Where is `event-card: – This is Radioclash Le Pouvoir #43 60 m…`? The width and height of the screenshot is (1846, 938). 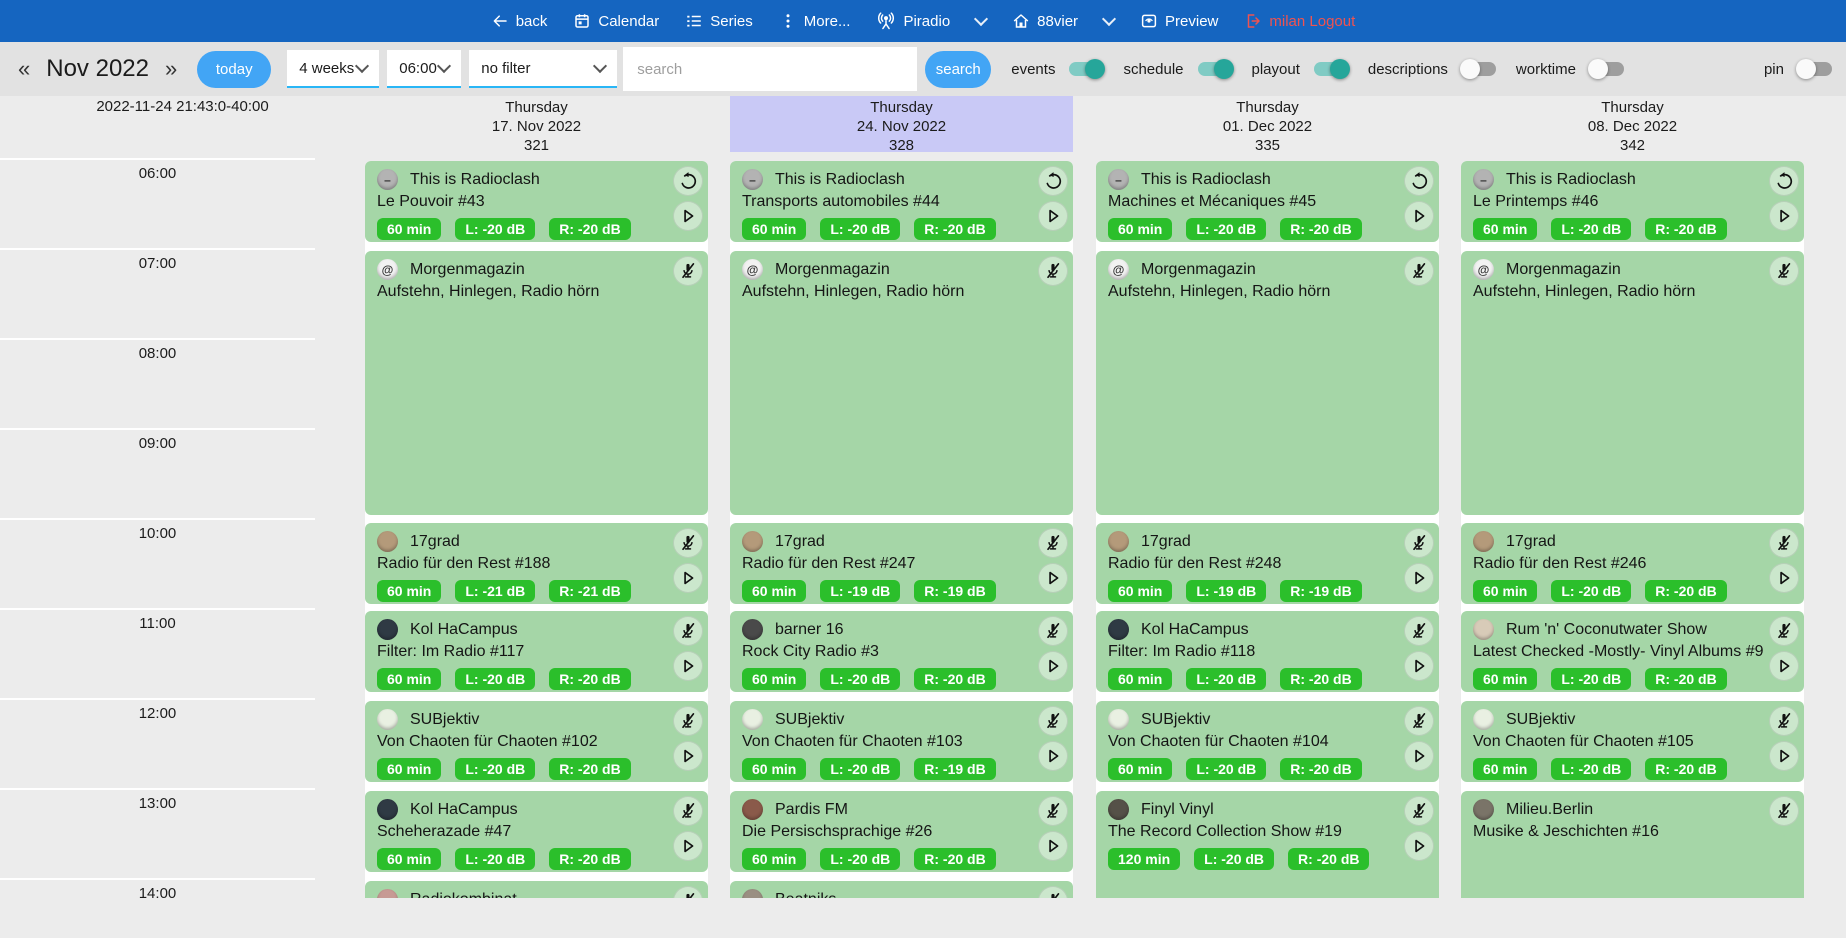 event-card: – This is Radioclash Le Pouvoir #43 60 m… is located at coordinates (536, 201).